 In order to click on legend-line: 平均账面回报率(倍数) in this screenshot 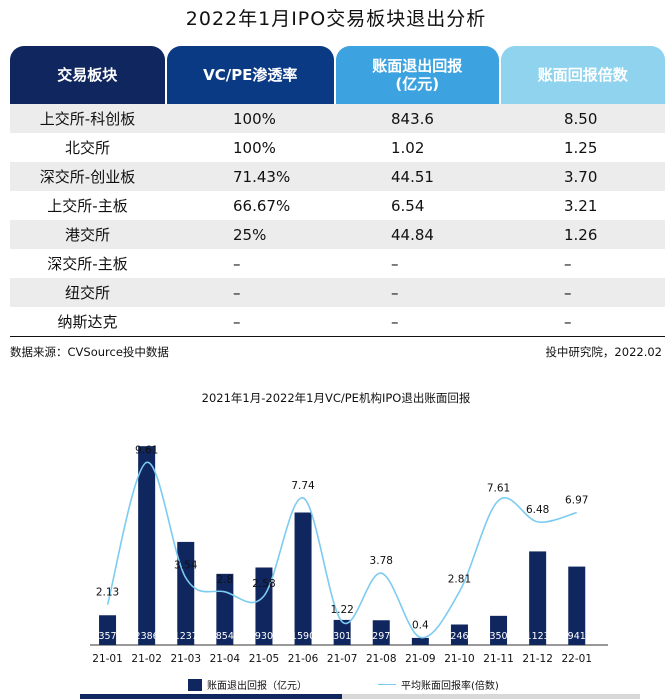, I will do `click(438, 684)`.